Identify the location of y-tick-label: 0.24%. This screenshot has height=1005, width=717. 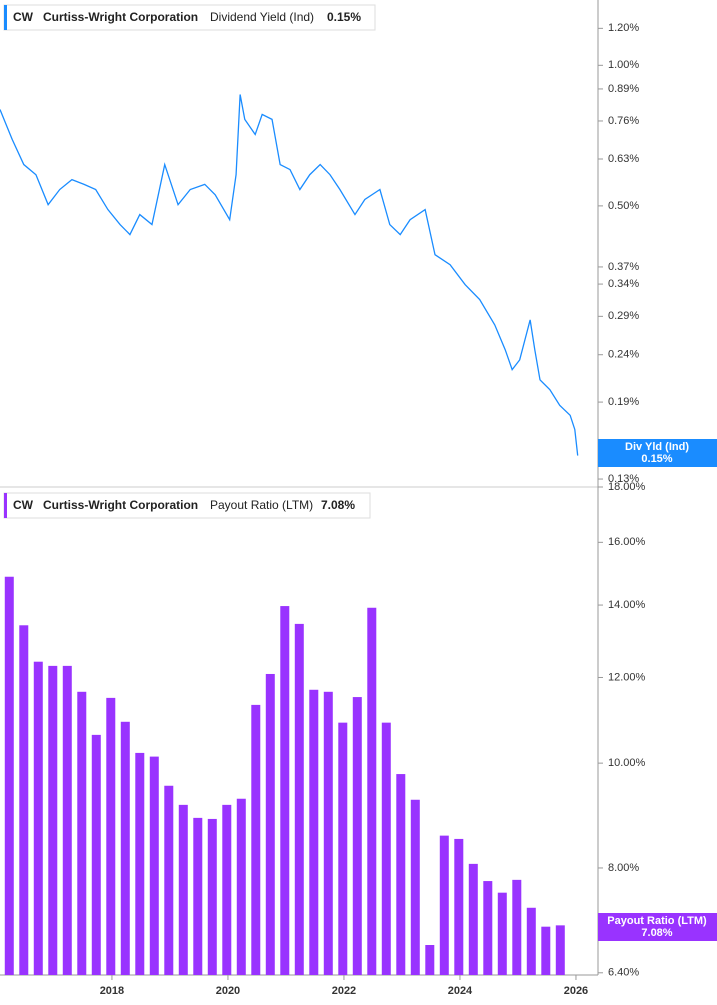
(623, 355).